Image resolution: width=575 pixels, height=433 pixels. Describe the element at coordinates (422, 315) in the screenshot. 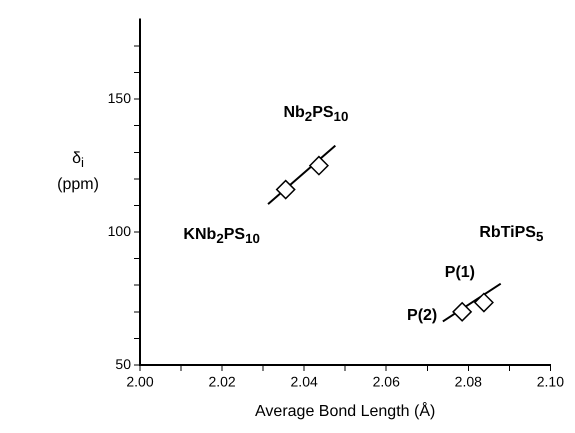

I see `annotation: P(2)` at that location.